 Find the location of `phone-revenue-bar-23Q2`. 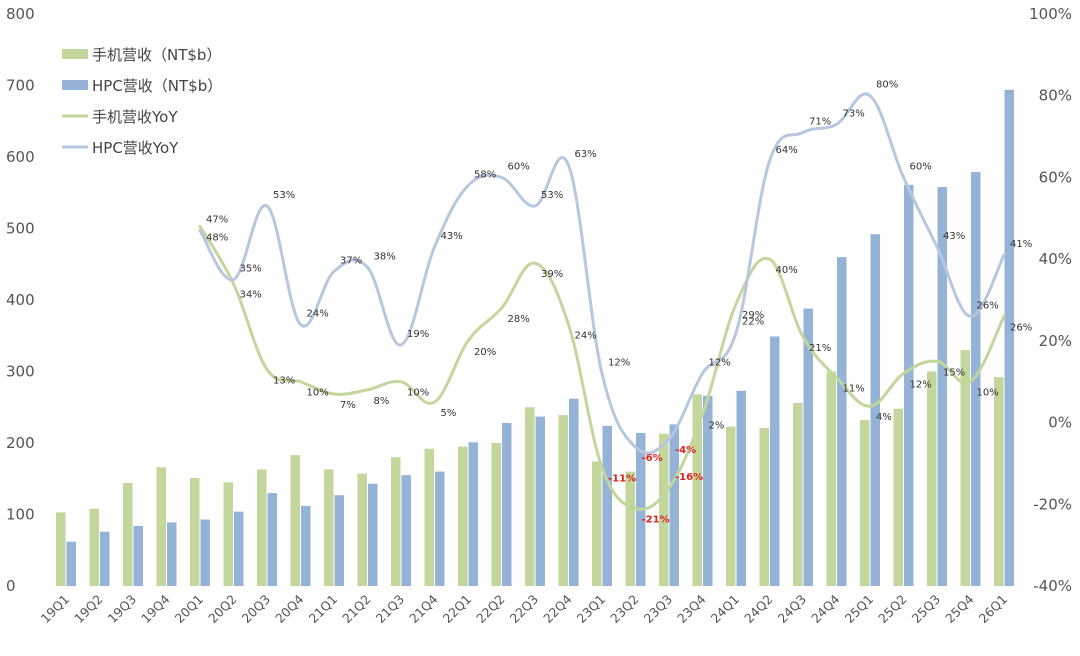

phone-revenue-bar-23Q2 is located at coordinates (630, 528).